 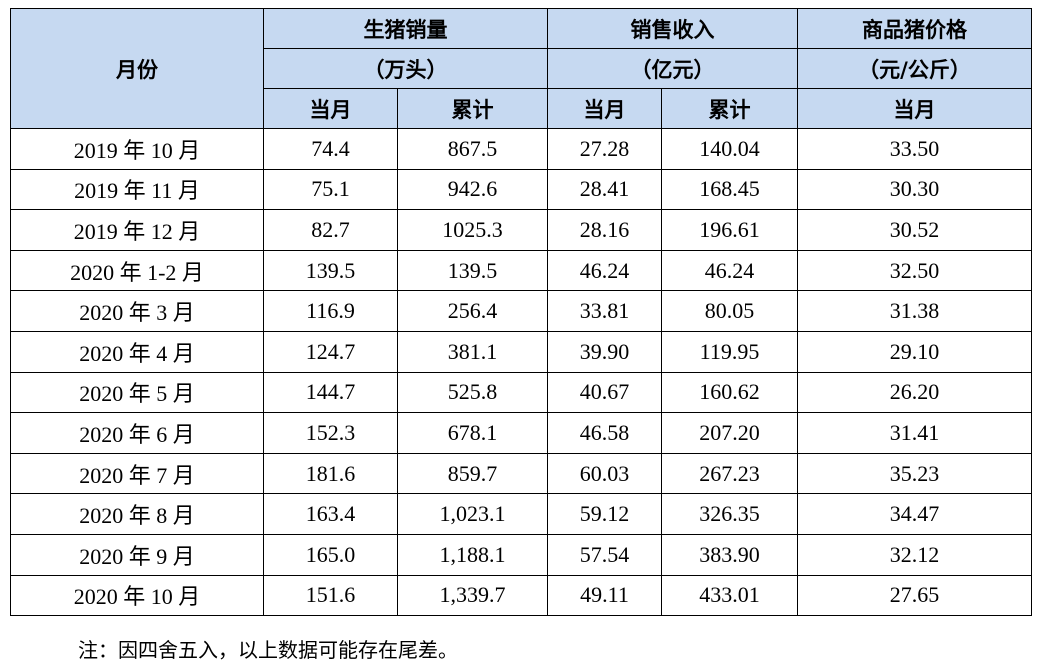 What do you see at coordinates (914, 28) in the screenshot?
I see `group-title: 商品猪价格` at bounding box center [914, 28].